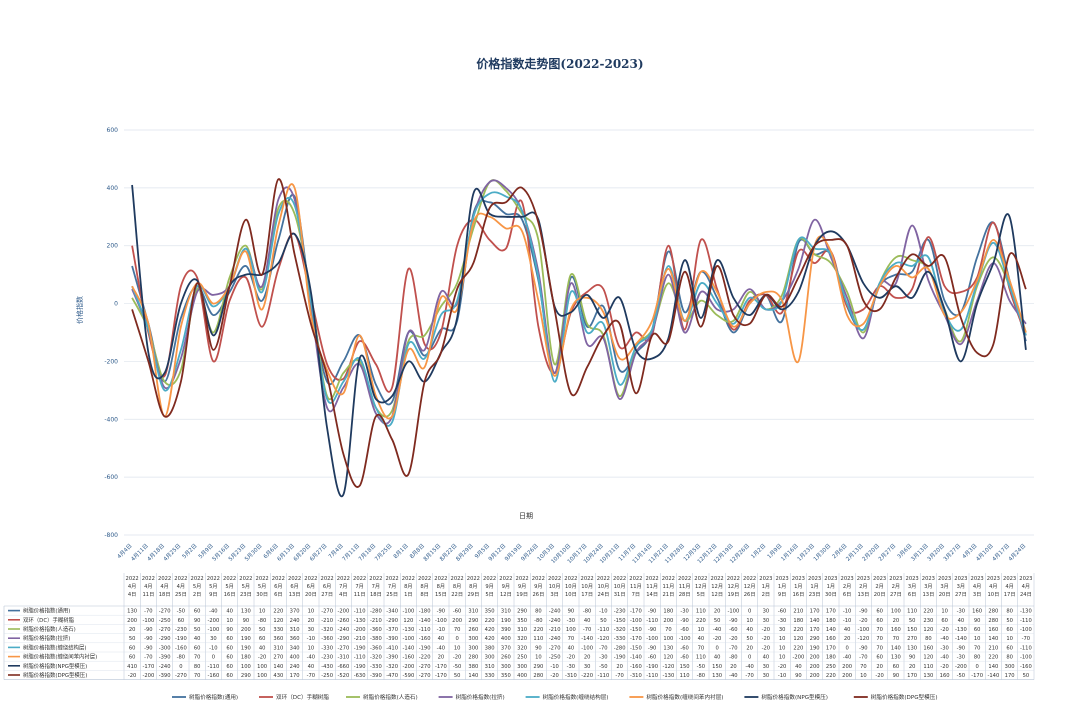 The height and width of the screenshot is (710, 1080). I want to click on table-cell: 130, so click(717, 676).